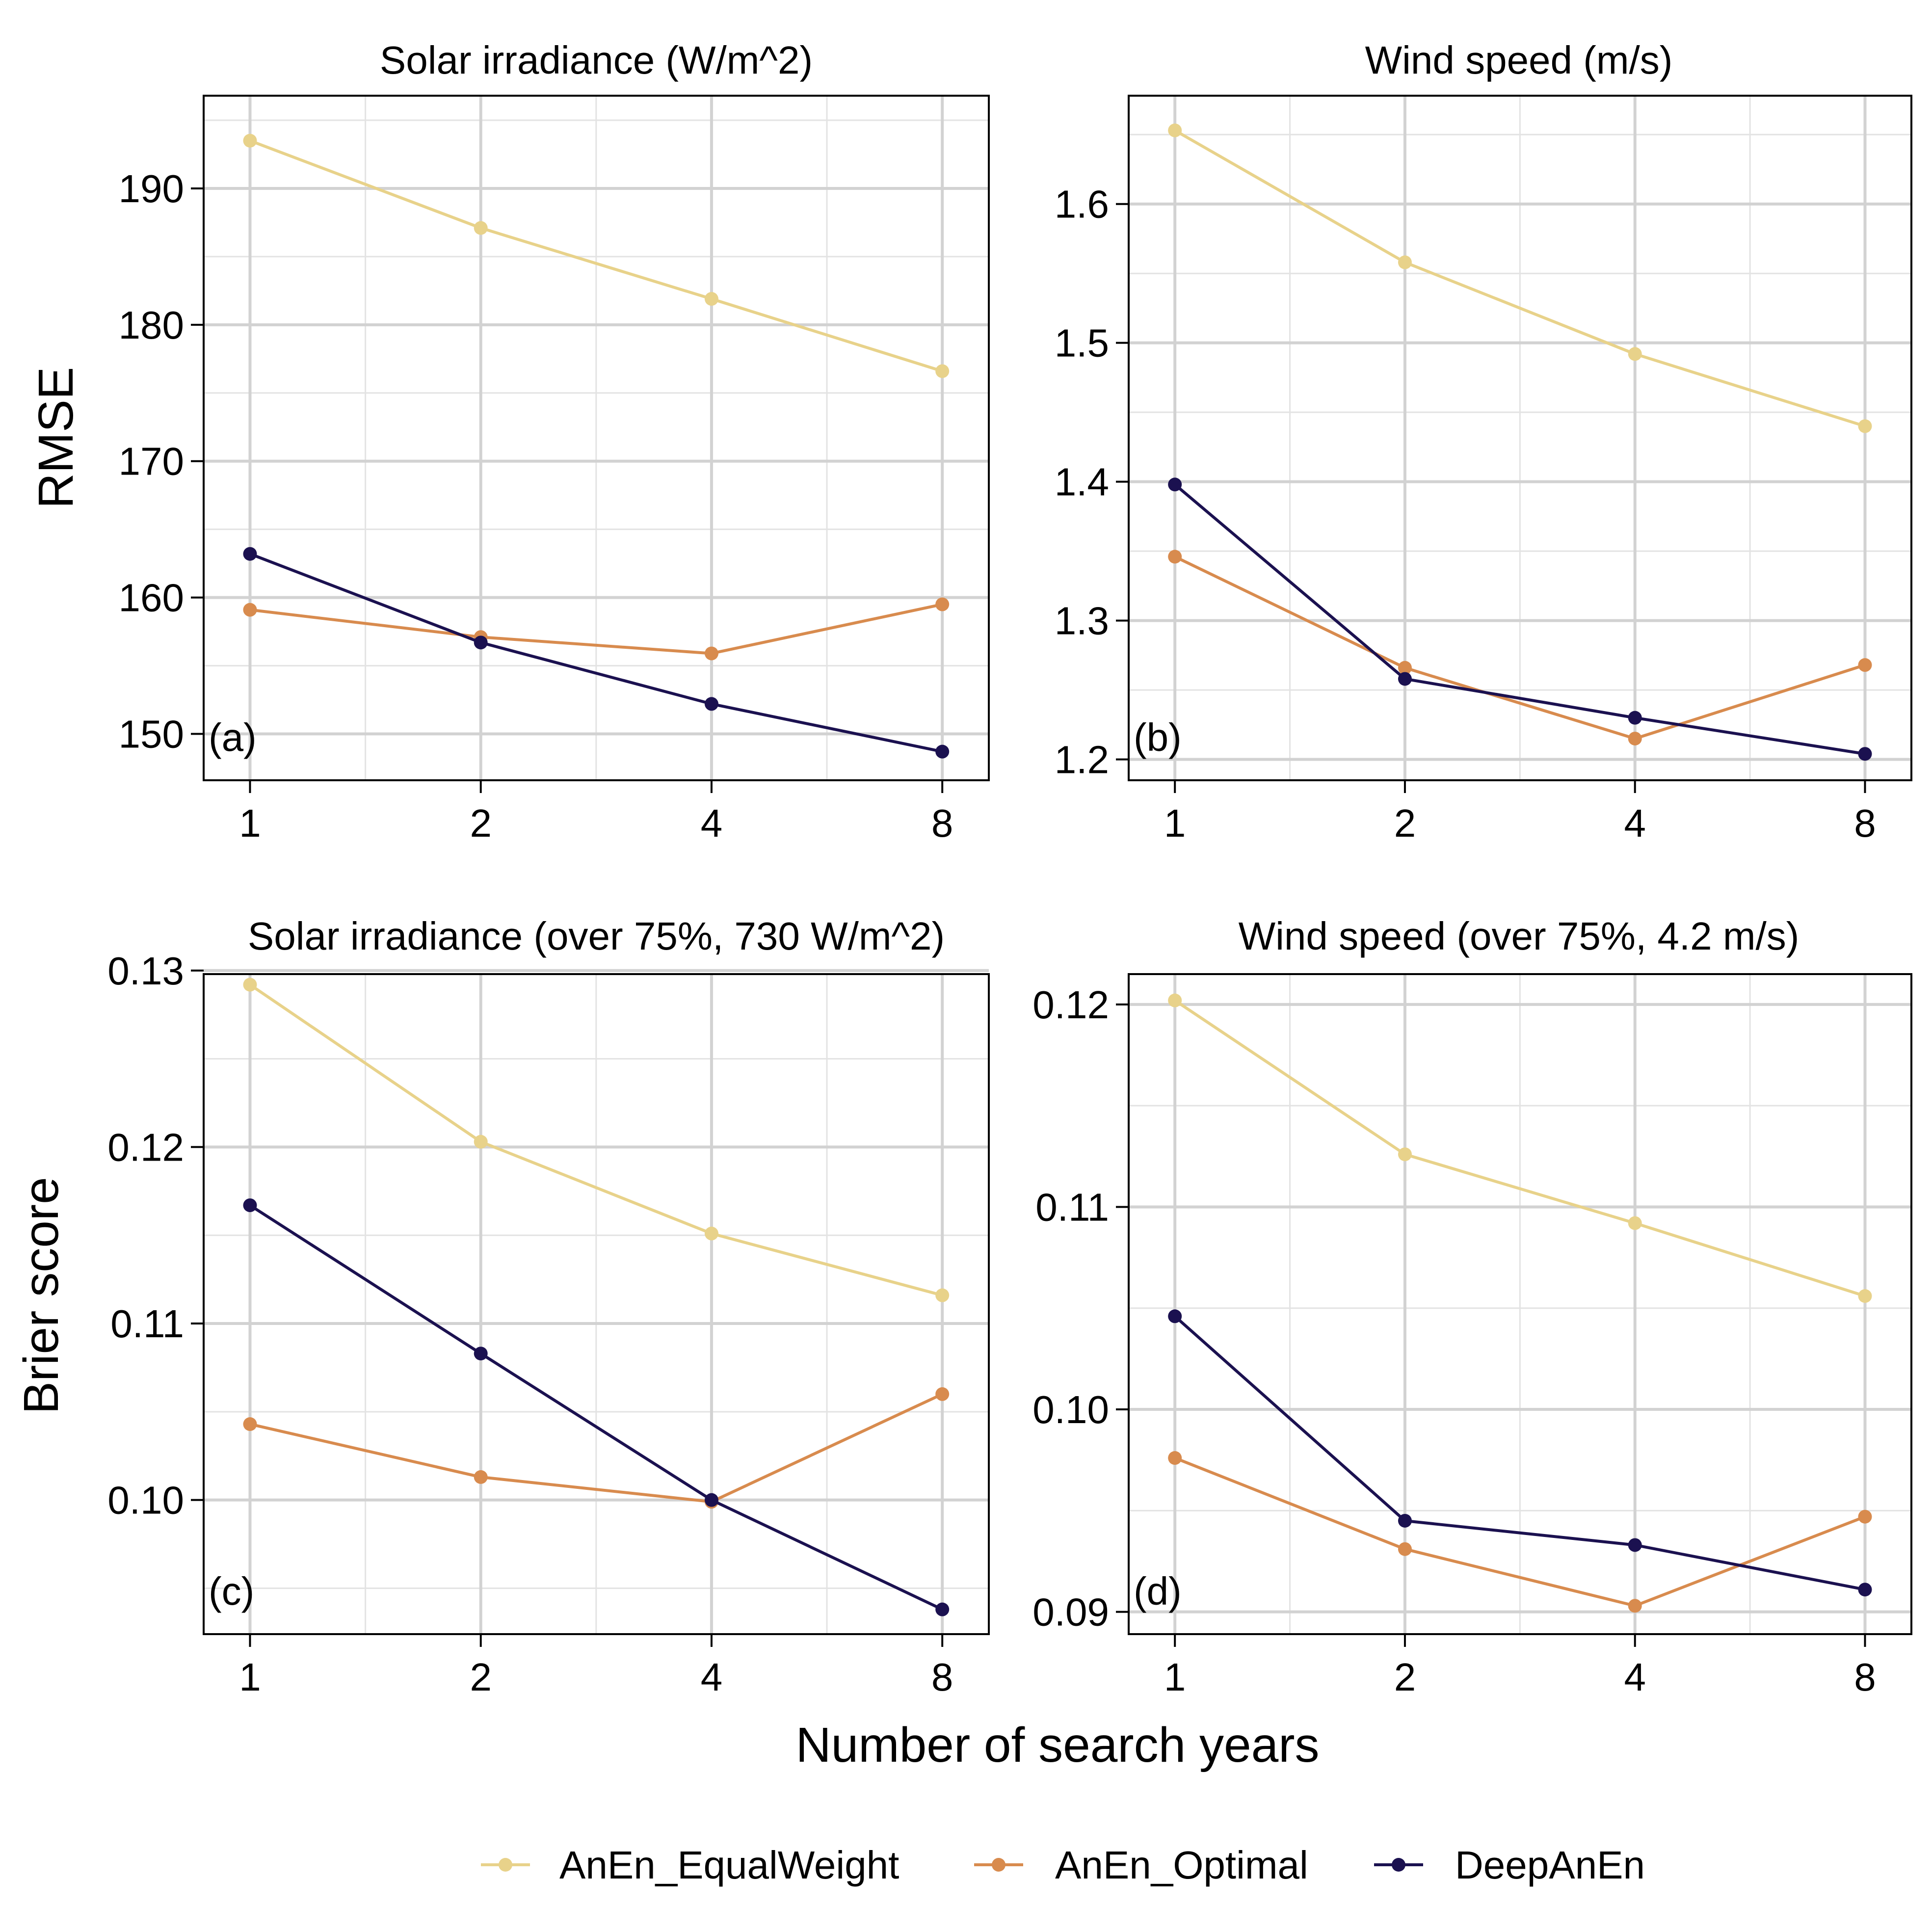 The width and height of the screenshot is (1932, 1932). I want to click on panel-tag: (d), so click(1158, 1591).